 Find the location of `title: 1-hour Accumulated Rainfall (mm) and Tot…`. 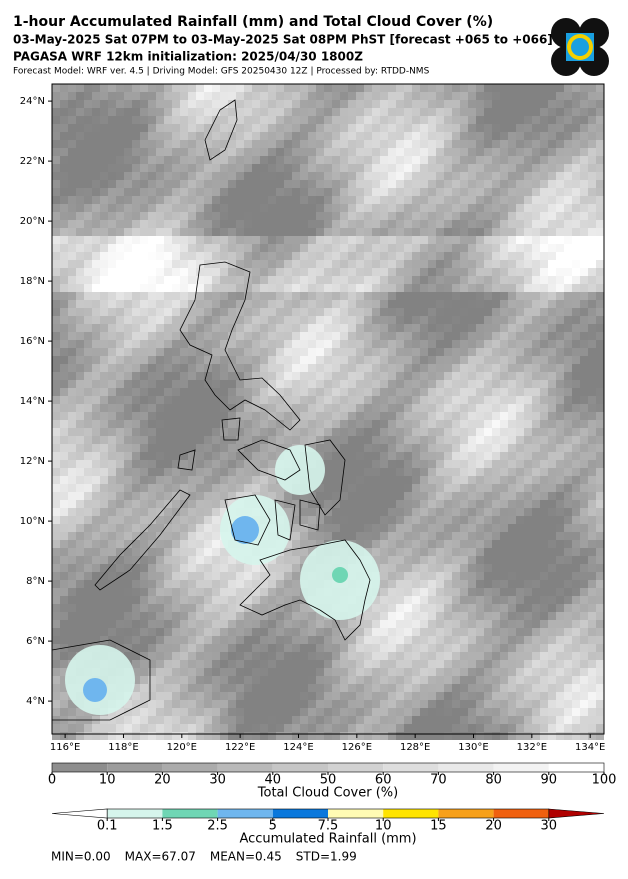

title: 1-hour Accumulated Rainfall (mm) and Tot… is located at coordinates (253, 22).